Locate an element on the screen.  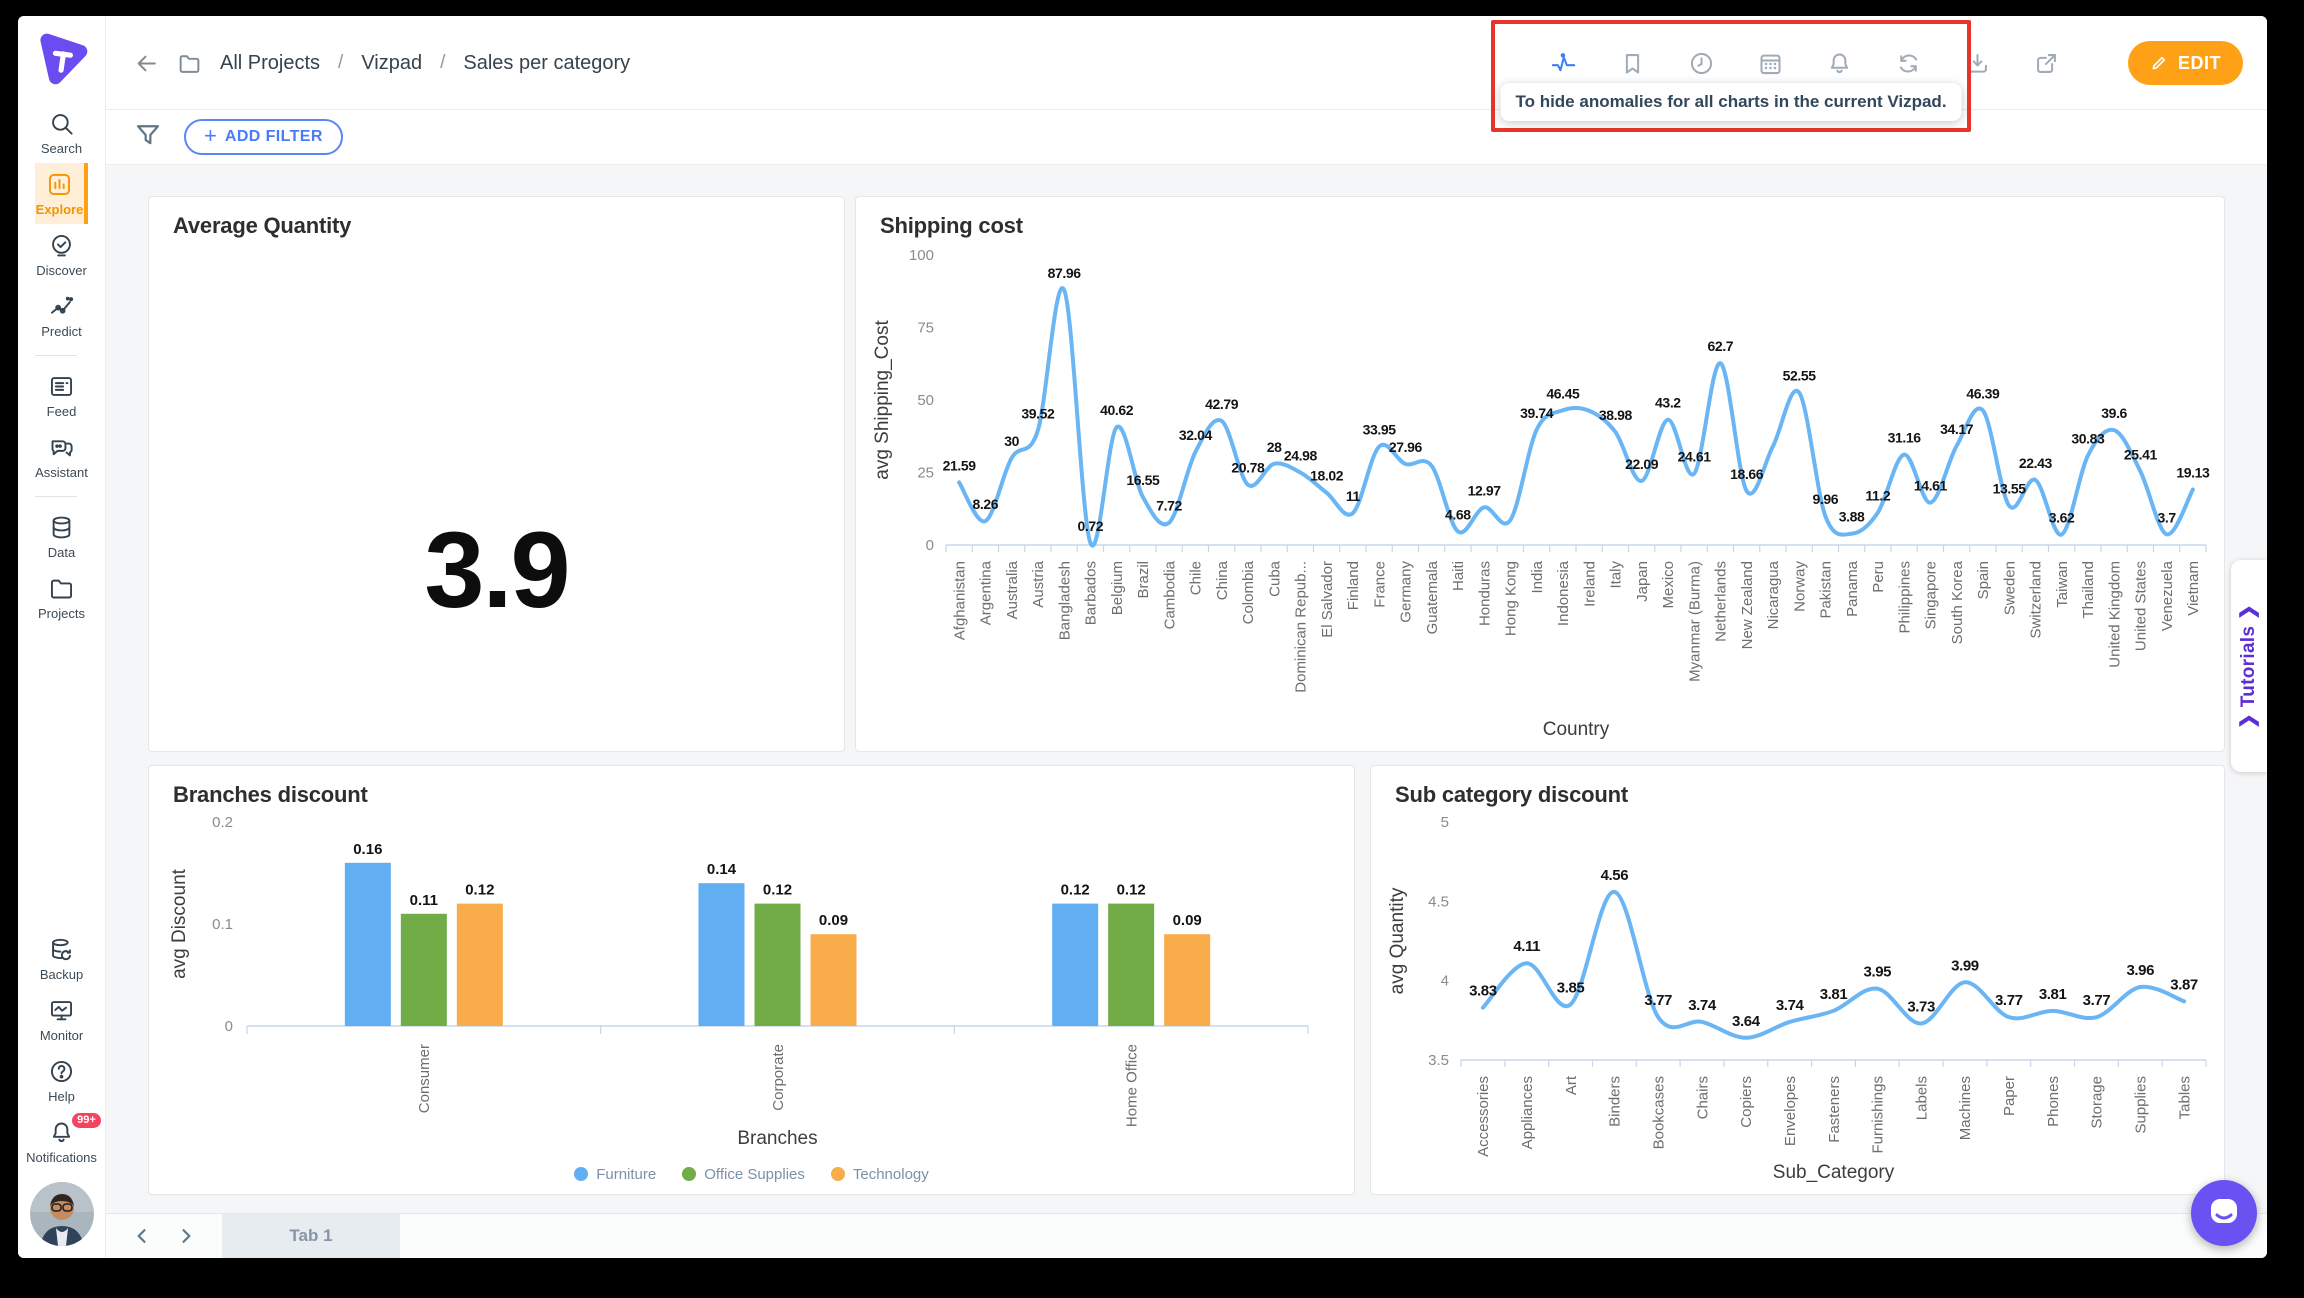
user-avatar is located at coordinates (61, 1214).